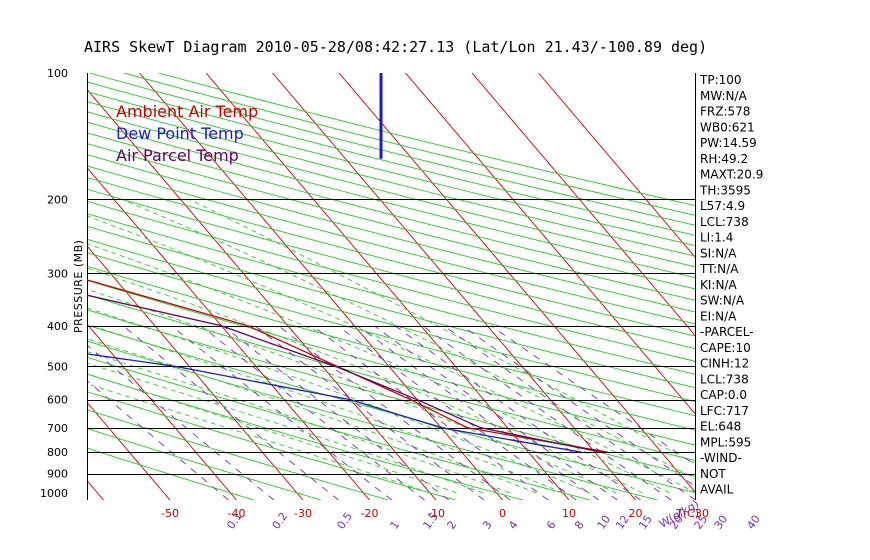 Image resolution: width=870 pixels, height=560 pixels. I want to click on index-entry: TH:3595, so click(725, 190).